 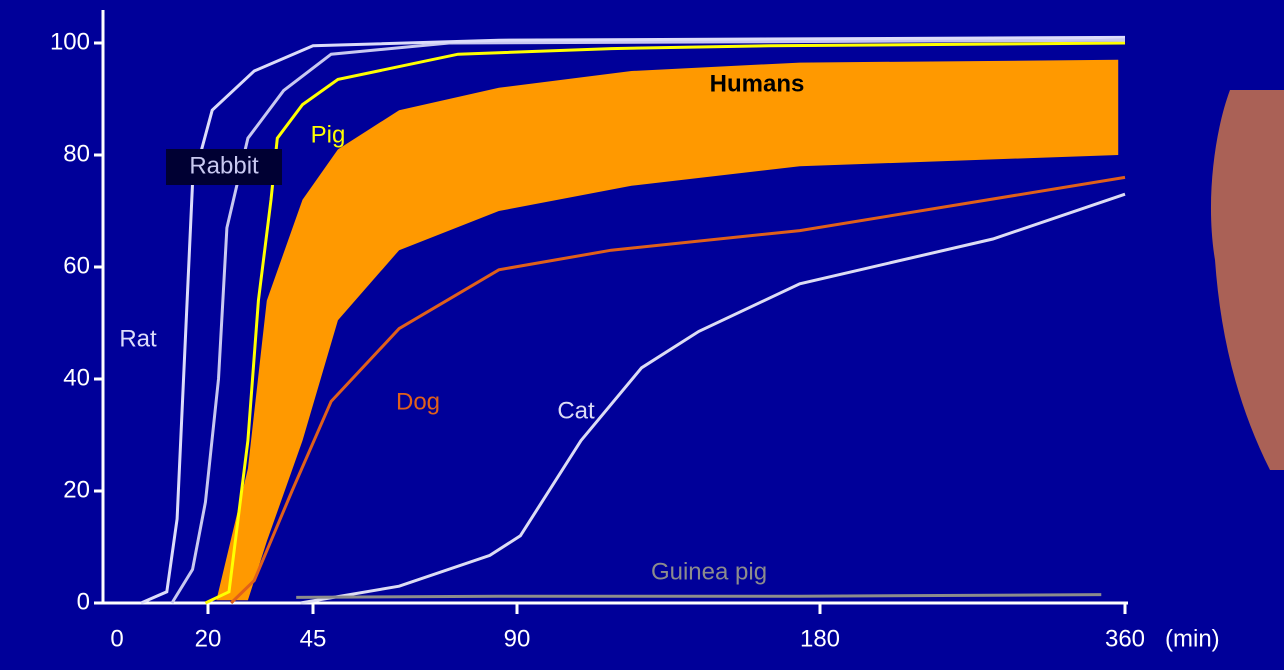 What do you see at coordinates (208, 638) in the screenshot?
I see `x-tick-label: 20` at bounding box center [208, 638].